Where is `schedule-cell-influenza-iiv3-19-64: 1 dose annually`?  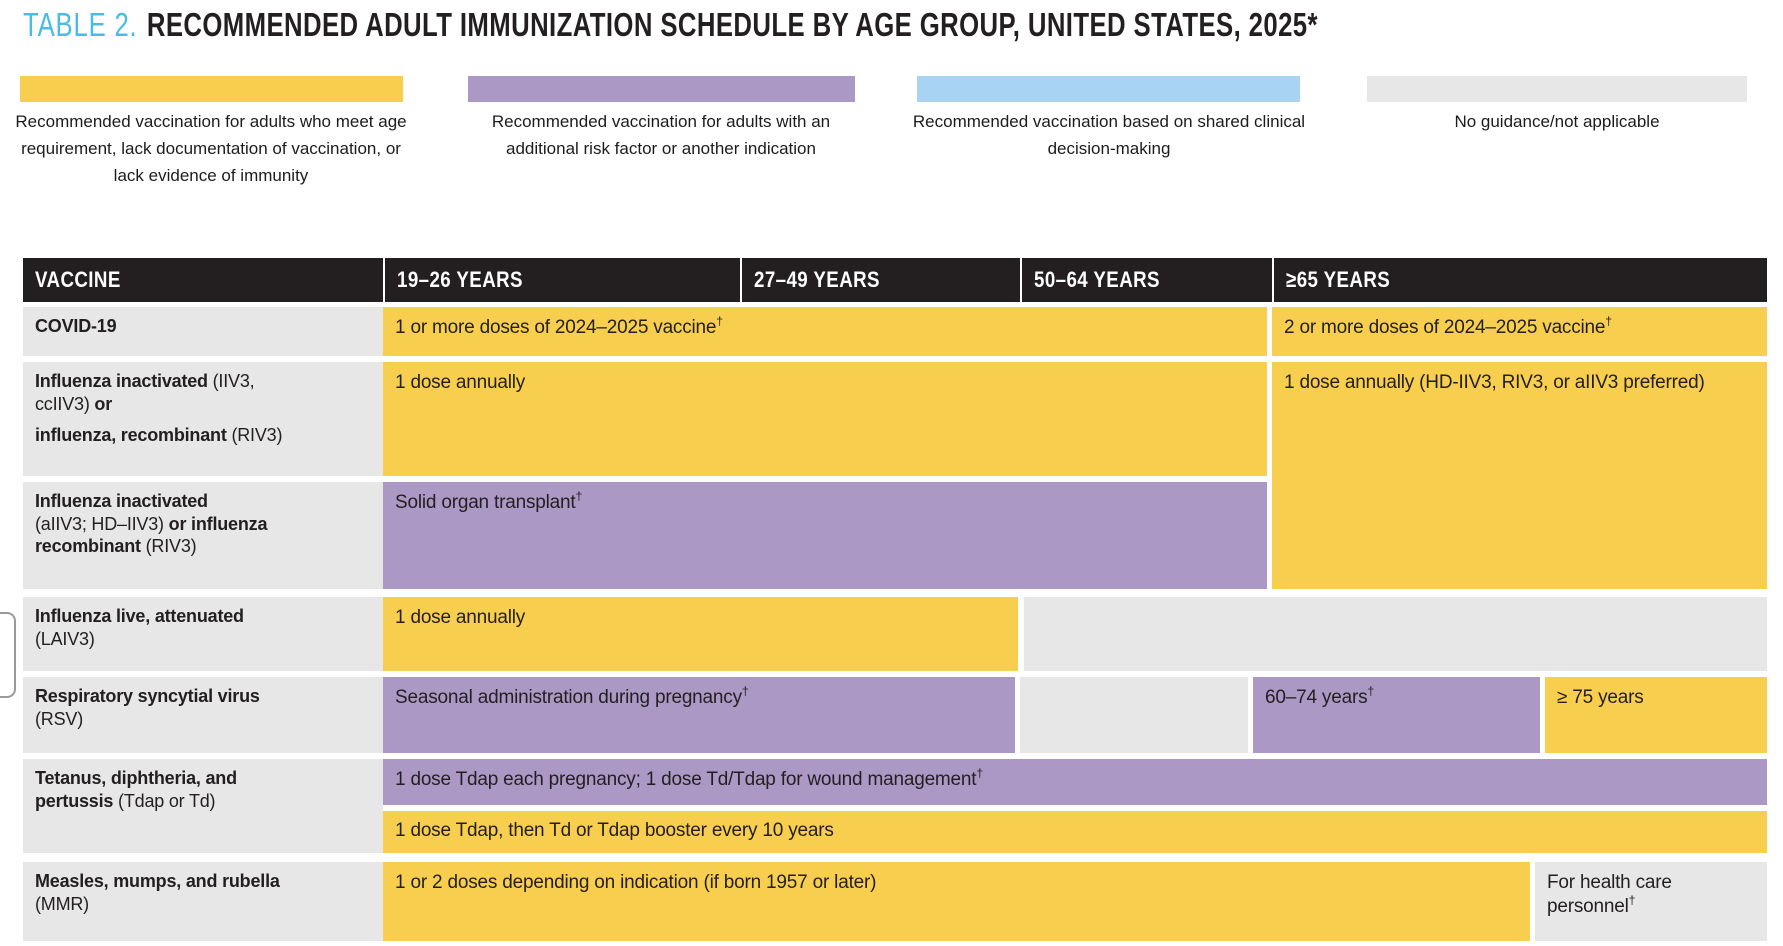 schedule-cell-influenza-iiv3-19-64: 1 dose annually is located at coordinates (825, 419).